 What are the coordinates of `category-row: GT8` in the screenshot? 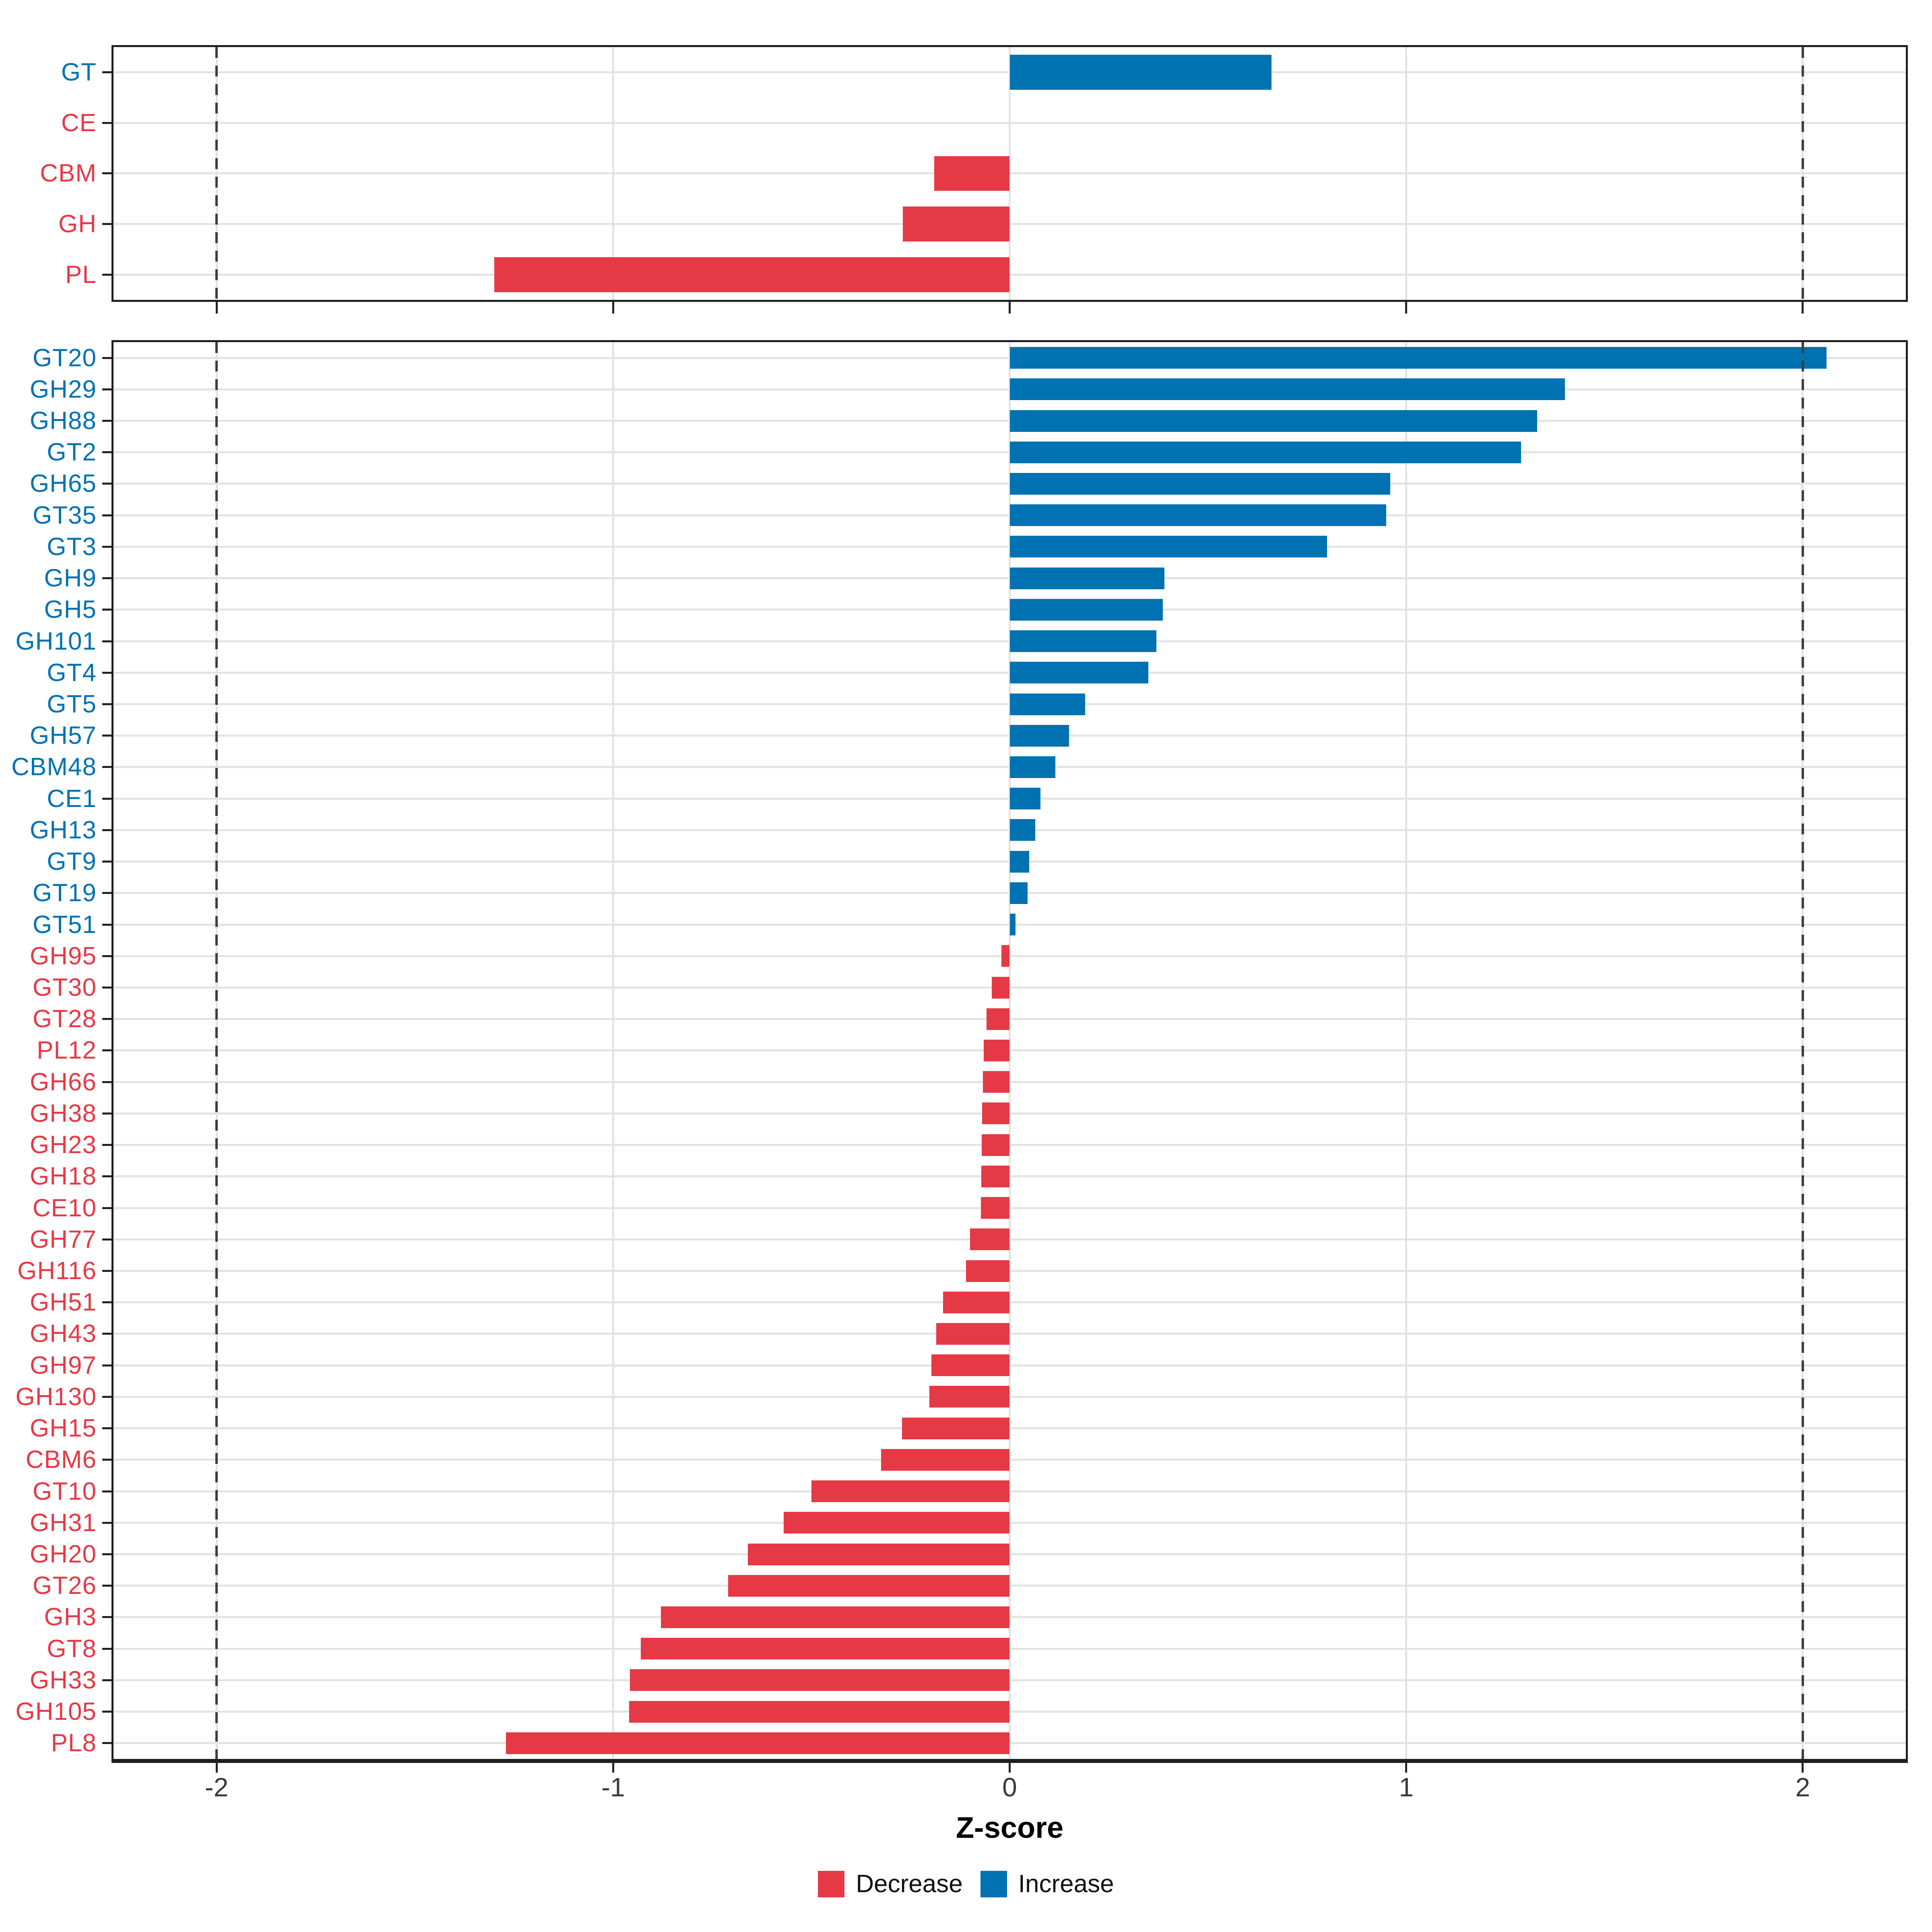 It's located at (976, 1648).